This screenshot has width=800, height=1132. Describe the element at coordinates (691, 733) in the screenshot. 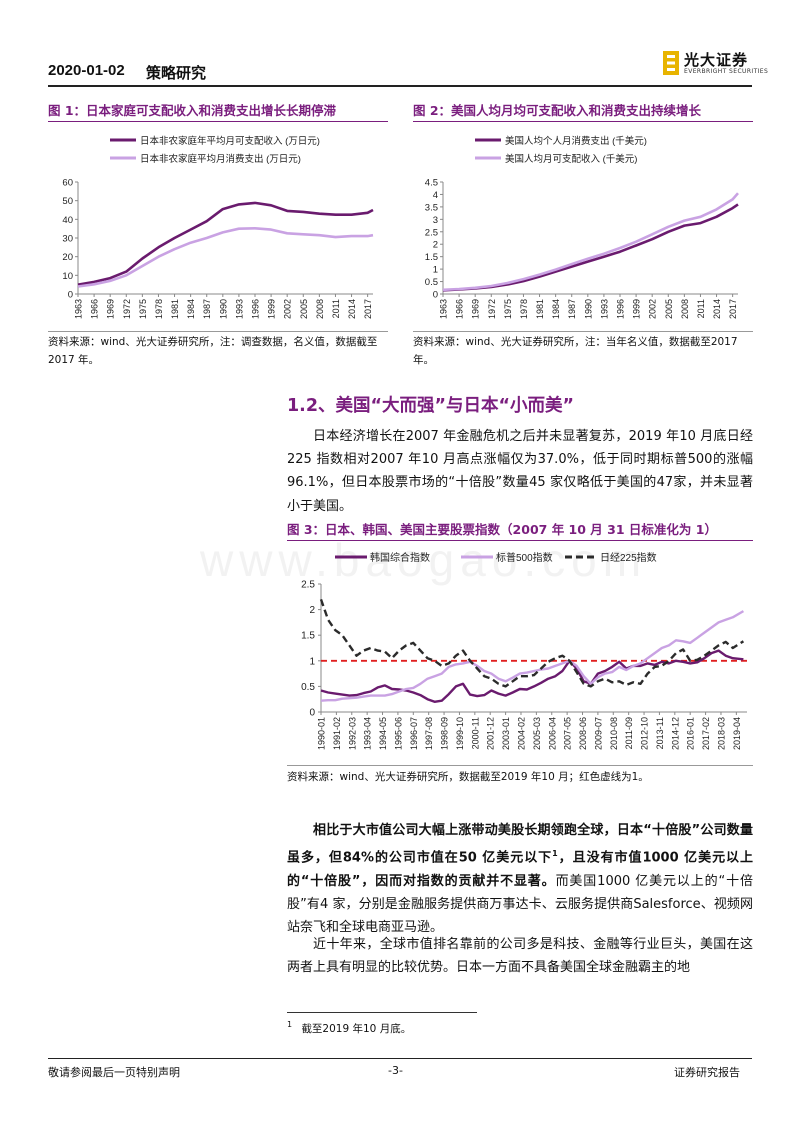

I see `figure3-x-tick-label: 2016-01` at that location.